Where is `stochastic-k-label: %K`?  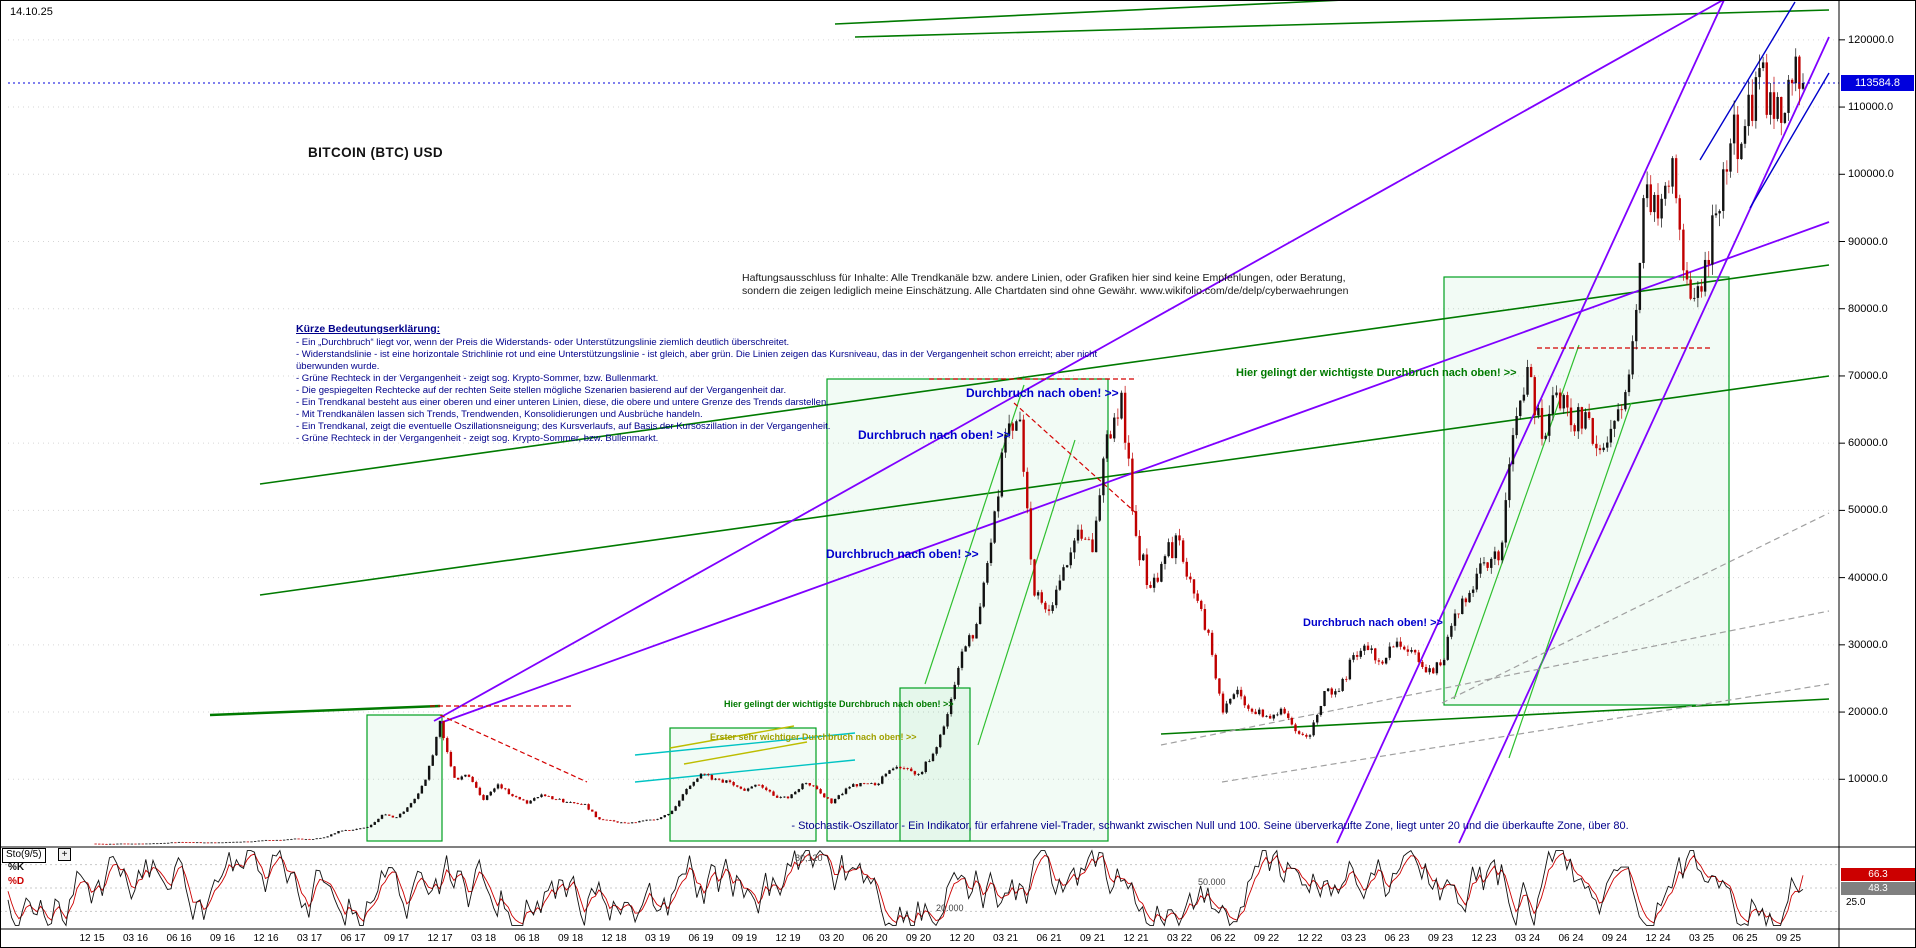 stochastic-k-label: %K is located at coordinates (16, 867).